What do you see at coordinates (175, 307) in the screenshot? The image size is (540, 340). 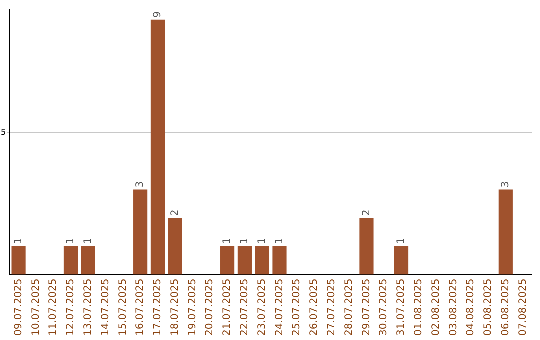 I see `x-tick-label: 18.07.2025` at bounding box center [175, 307].